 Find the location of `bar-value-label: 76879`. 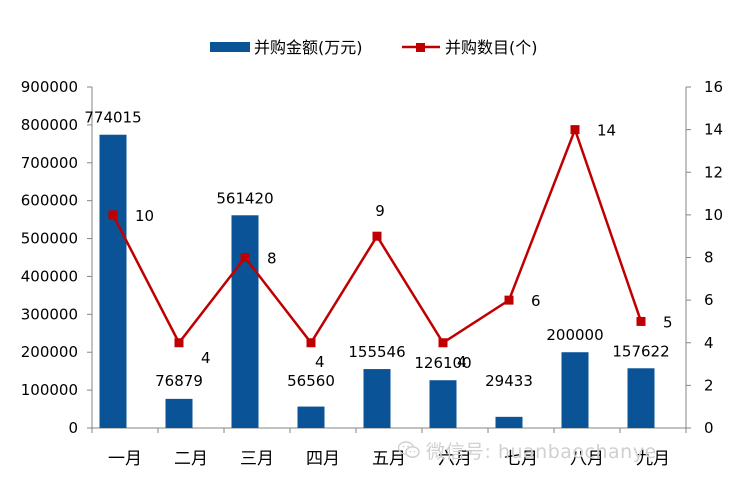

bar-value-label: 76879 is located at coordinates (179, 381).